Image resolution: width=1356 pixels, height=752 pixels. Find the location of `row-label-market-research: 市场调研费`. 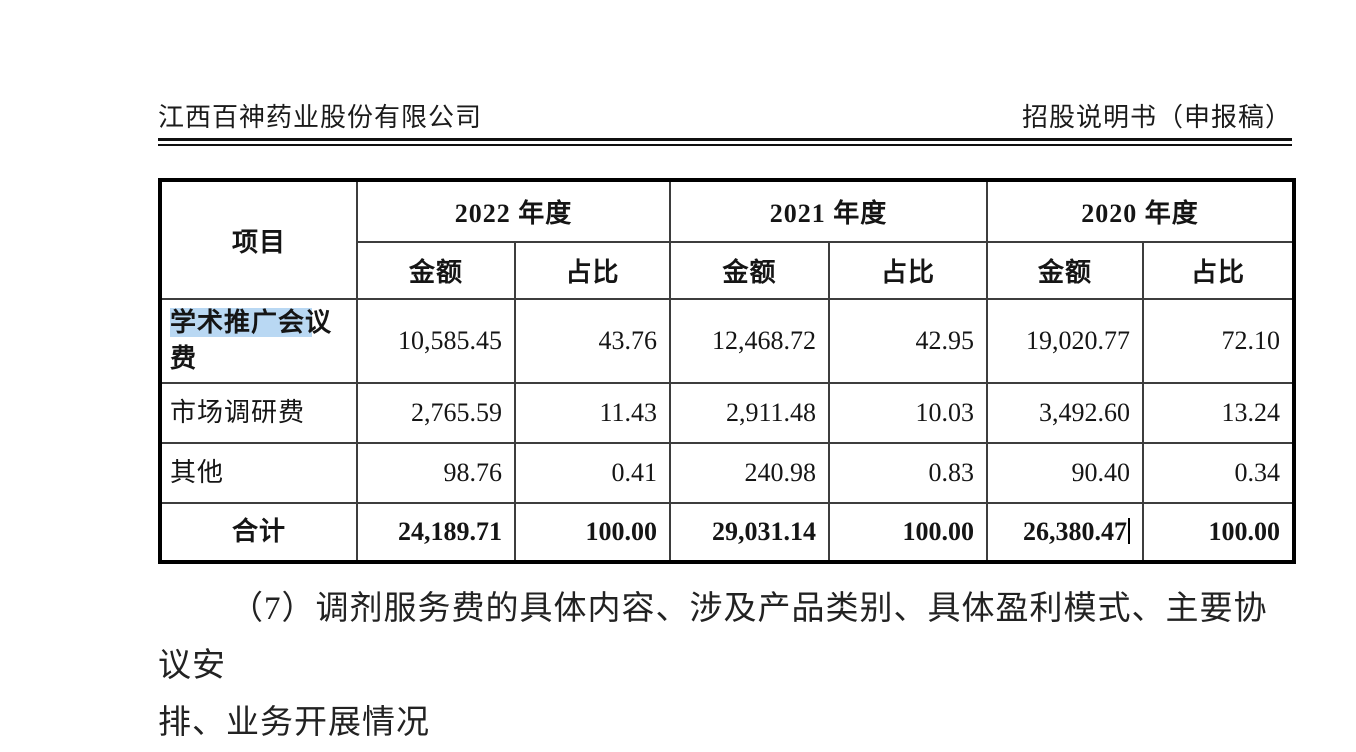

row-label-market-research: 市场调研费 is located at coordinates (258, 413).